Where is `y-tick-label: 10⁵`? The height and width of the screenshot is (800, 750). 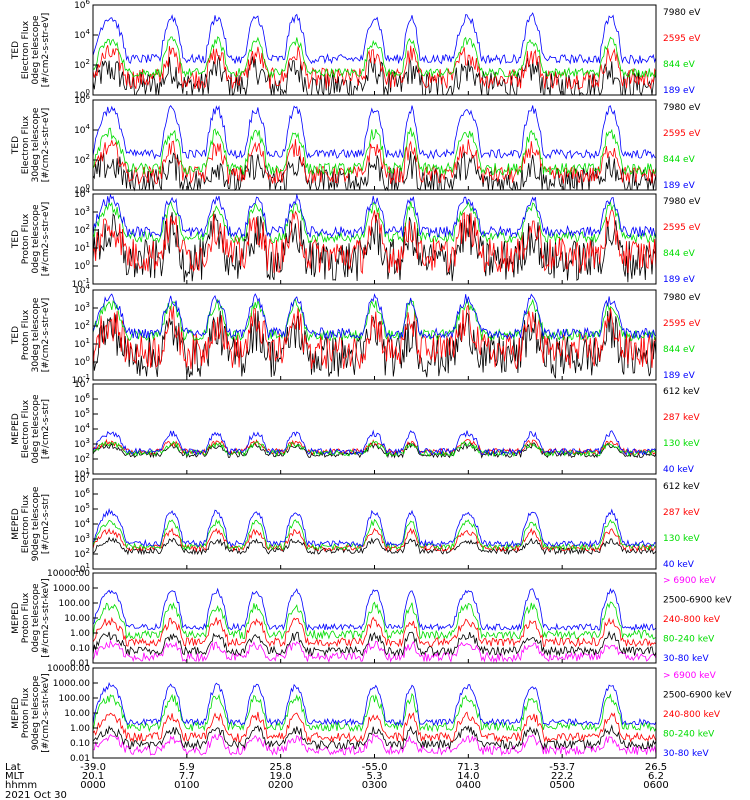 y-tick-label: 10⁵ is located at coordinates (82, 508).